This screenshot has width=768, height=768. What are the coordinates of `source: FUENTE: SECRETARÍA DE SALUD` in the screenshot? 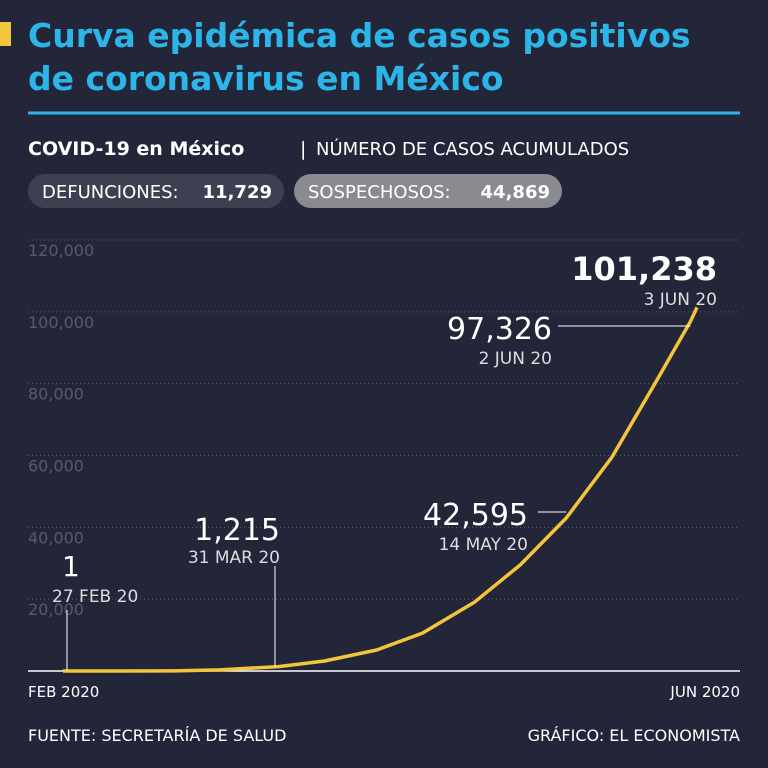 It's located at (157, 735).